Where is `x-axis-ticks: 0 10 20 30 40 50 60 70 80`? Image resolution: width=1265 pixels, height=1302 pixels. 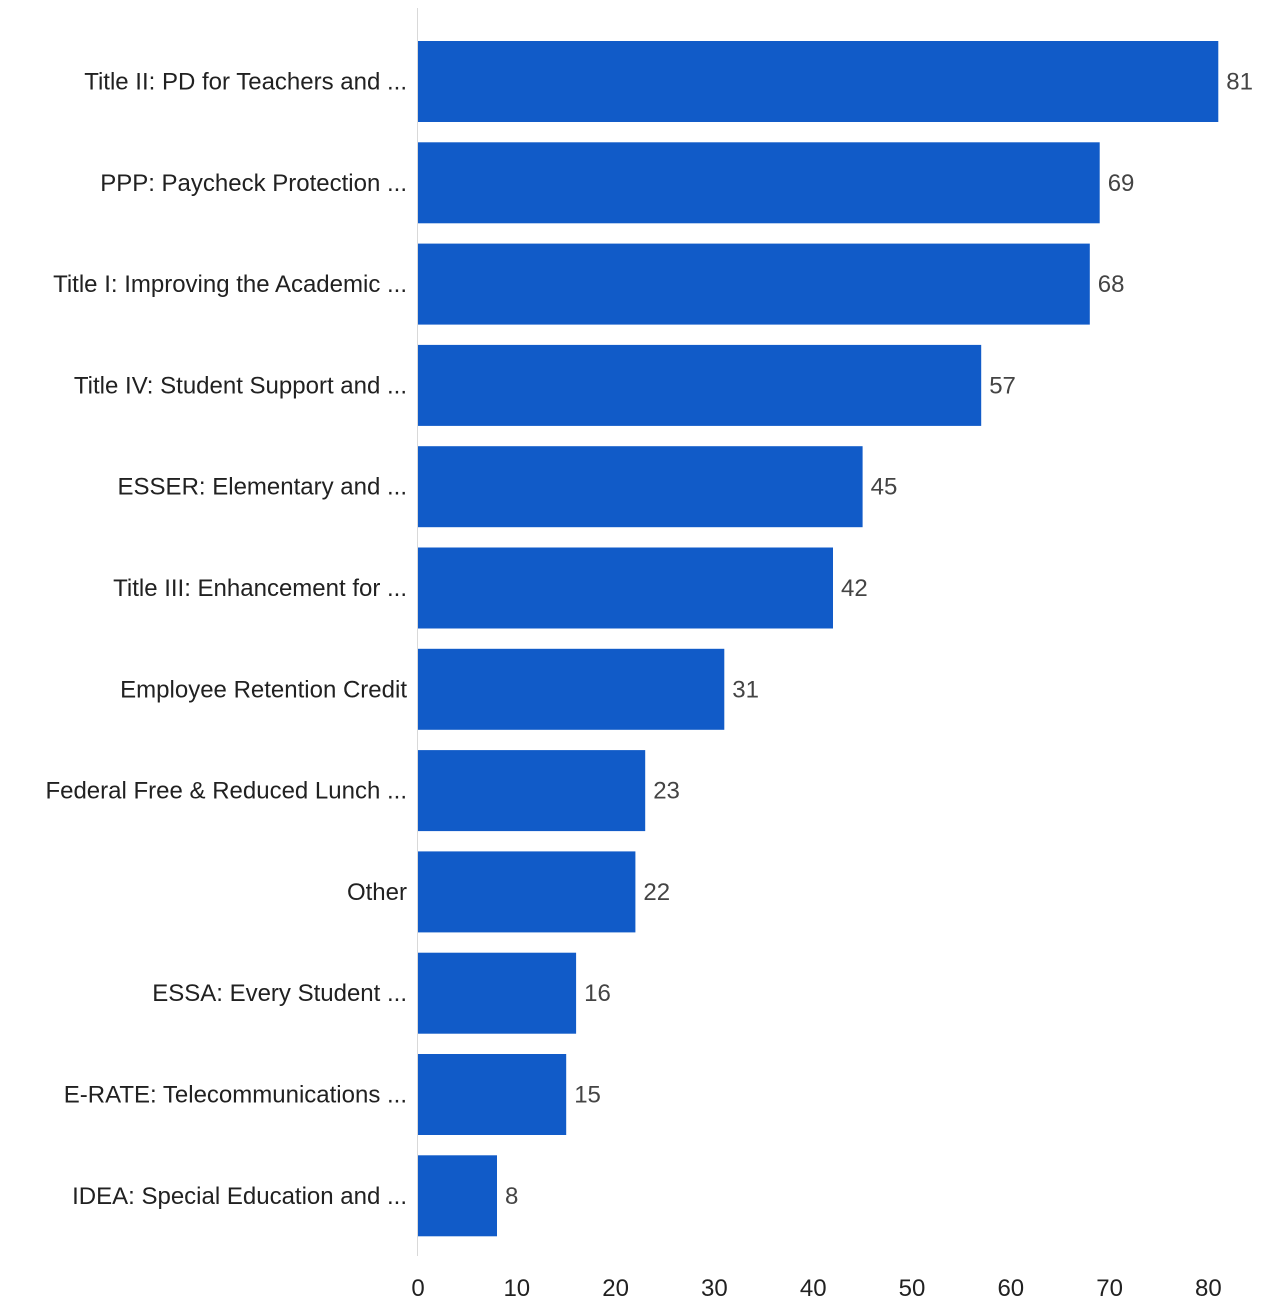
x-axis-ticks: 0 10 20 30 40 50 60 70 80 is located at coordinates (816, 1288).